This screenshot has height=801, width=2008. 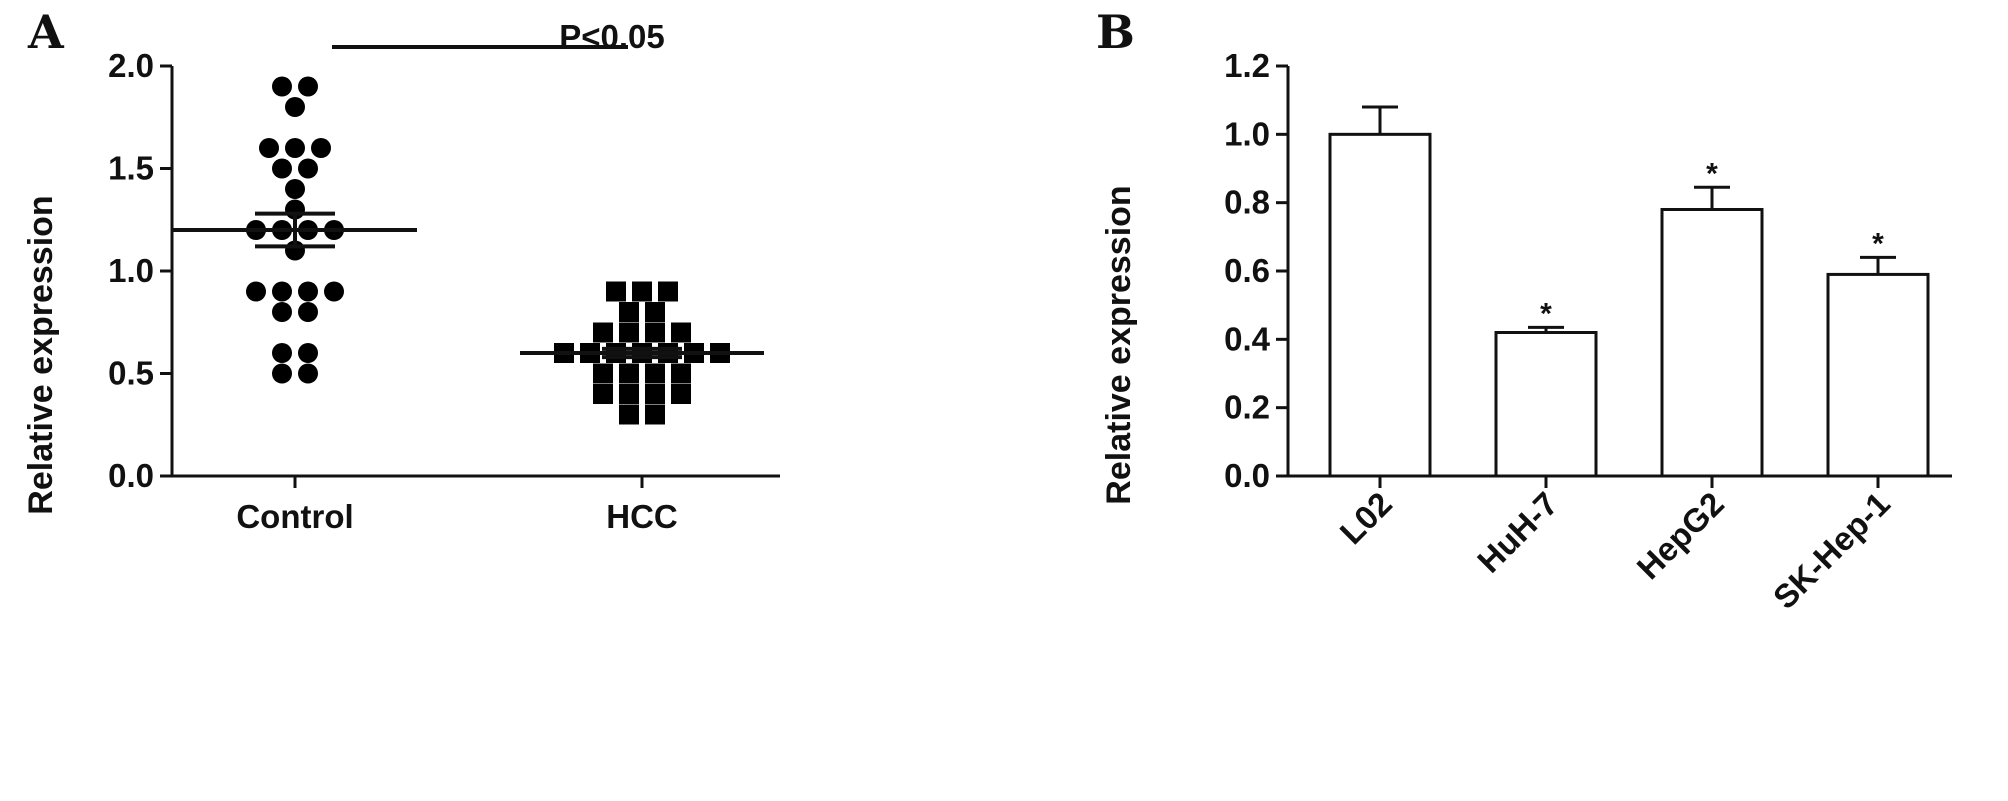 I want to click on panel-a-letter: A, so click(x=46, y=32).